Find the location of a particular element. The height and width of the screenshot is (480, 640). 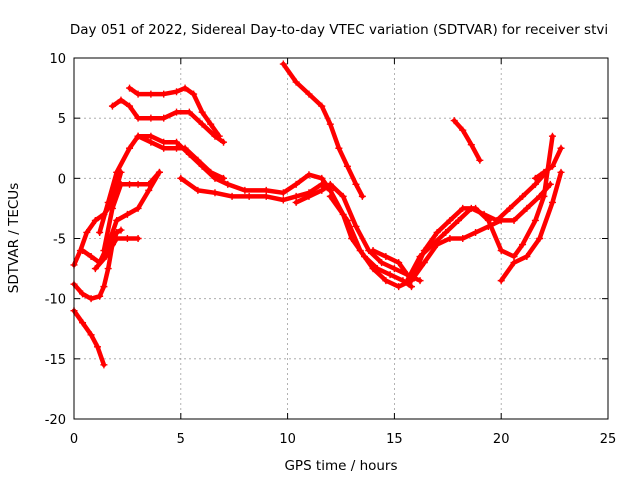

y-tick-label: 10 is located at coordinates (57, 59).